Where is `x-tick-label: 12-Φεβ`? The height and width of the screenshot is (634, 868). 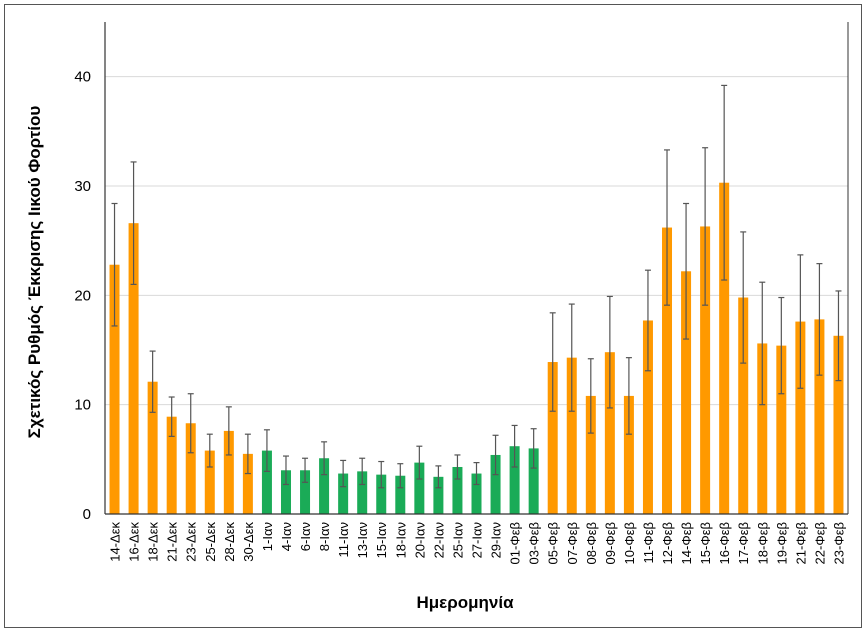 x-tick-label: 12-Φεβ is located at coordinates (667, 543).